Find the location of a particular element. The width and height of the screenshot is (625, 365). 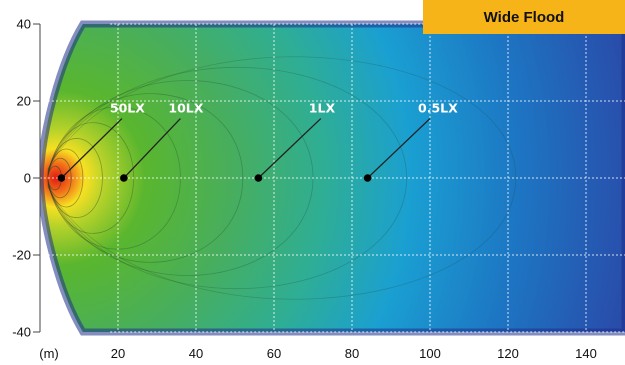

y-tick-label: -20 is located at coordinates (21, 255).